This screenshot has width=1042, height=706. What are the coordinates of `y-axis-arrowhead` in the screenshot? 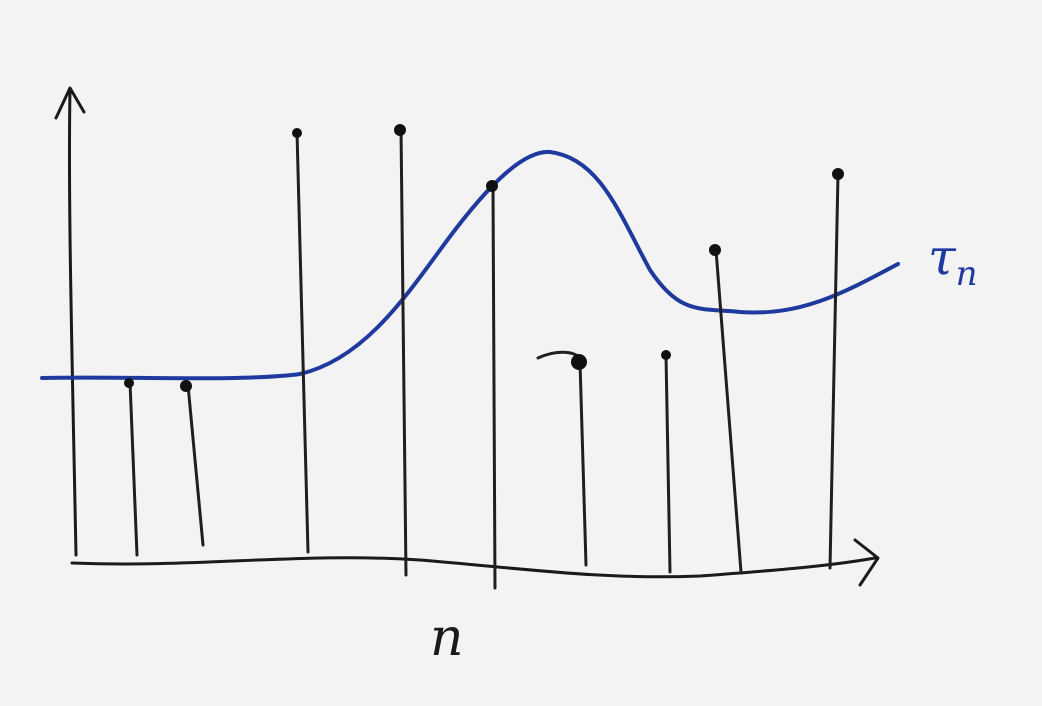 It's located at (70, 103).